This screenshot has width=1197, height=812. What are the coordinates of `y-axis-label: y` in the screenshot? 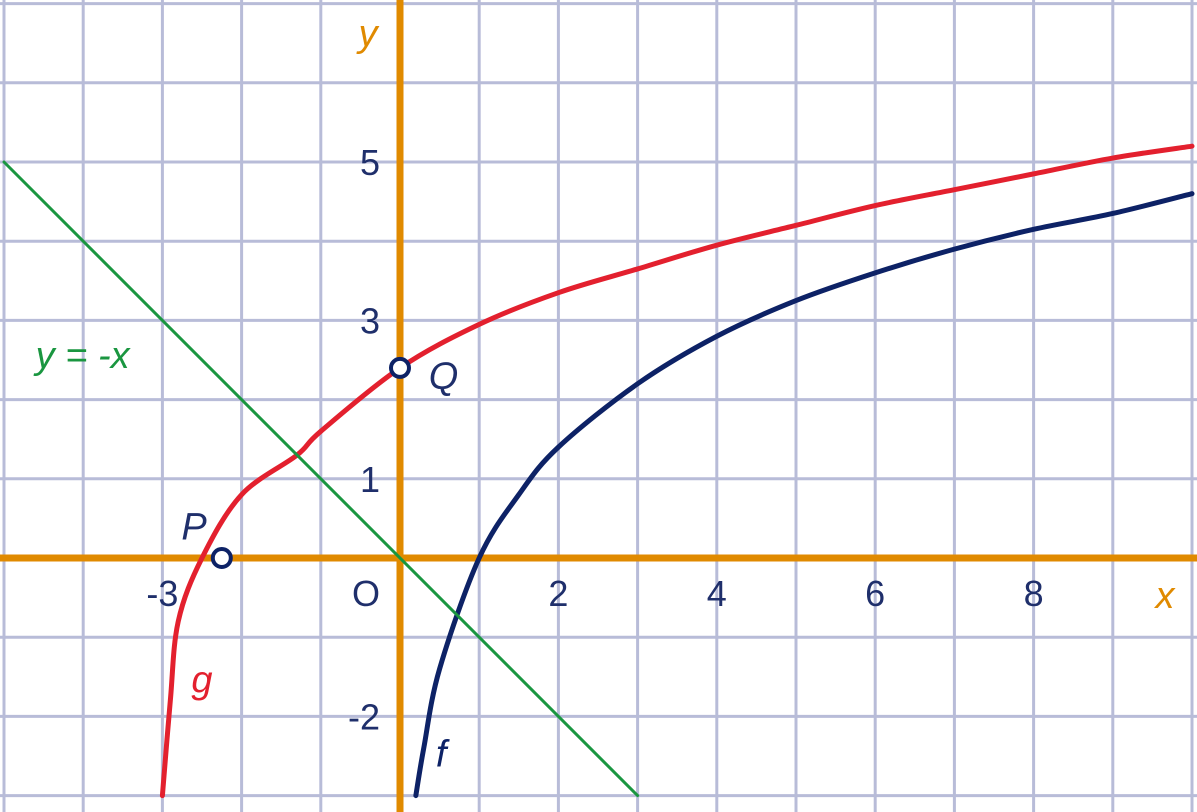 It's located at (368, 34).